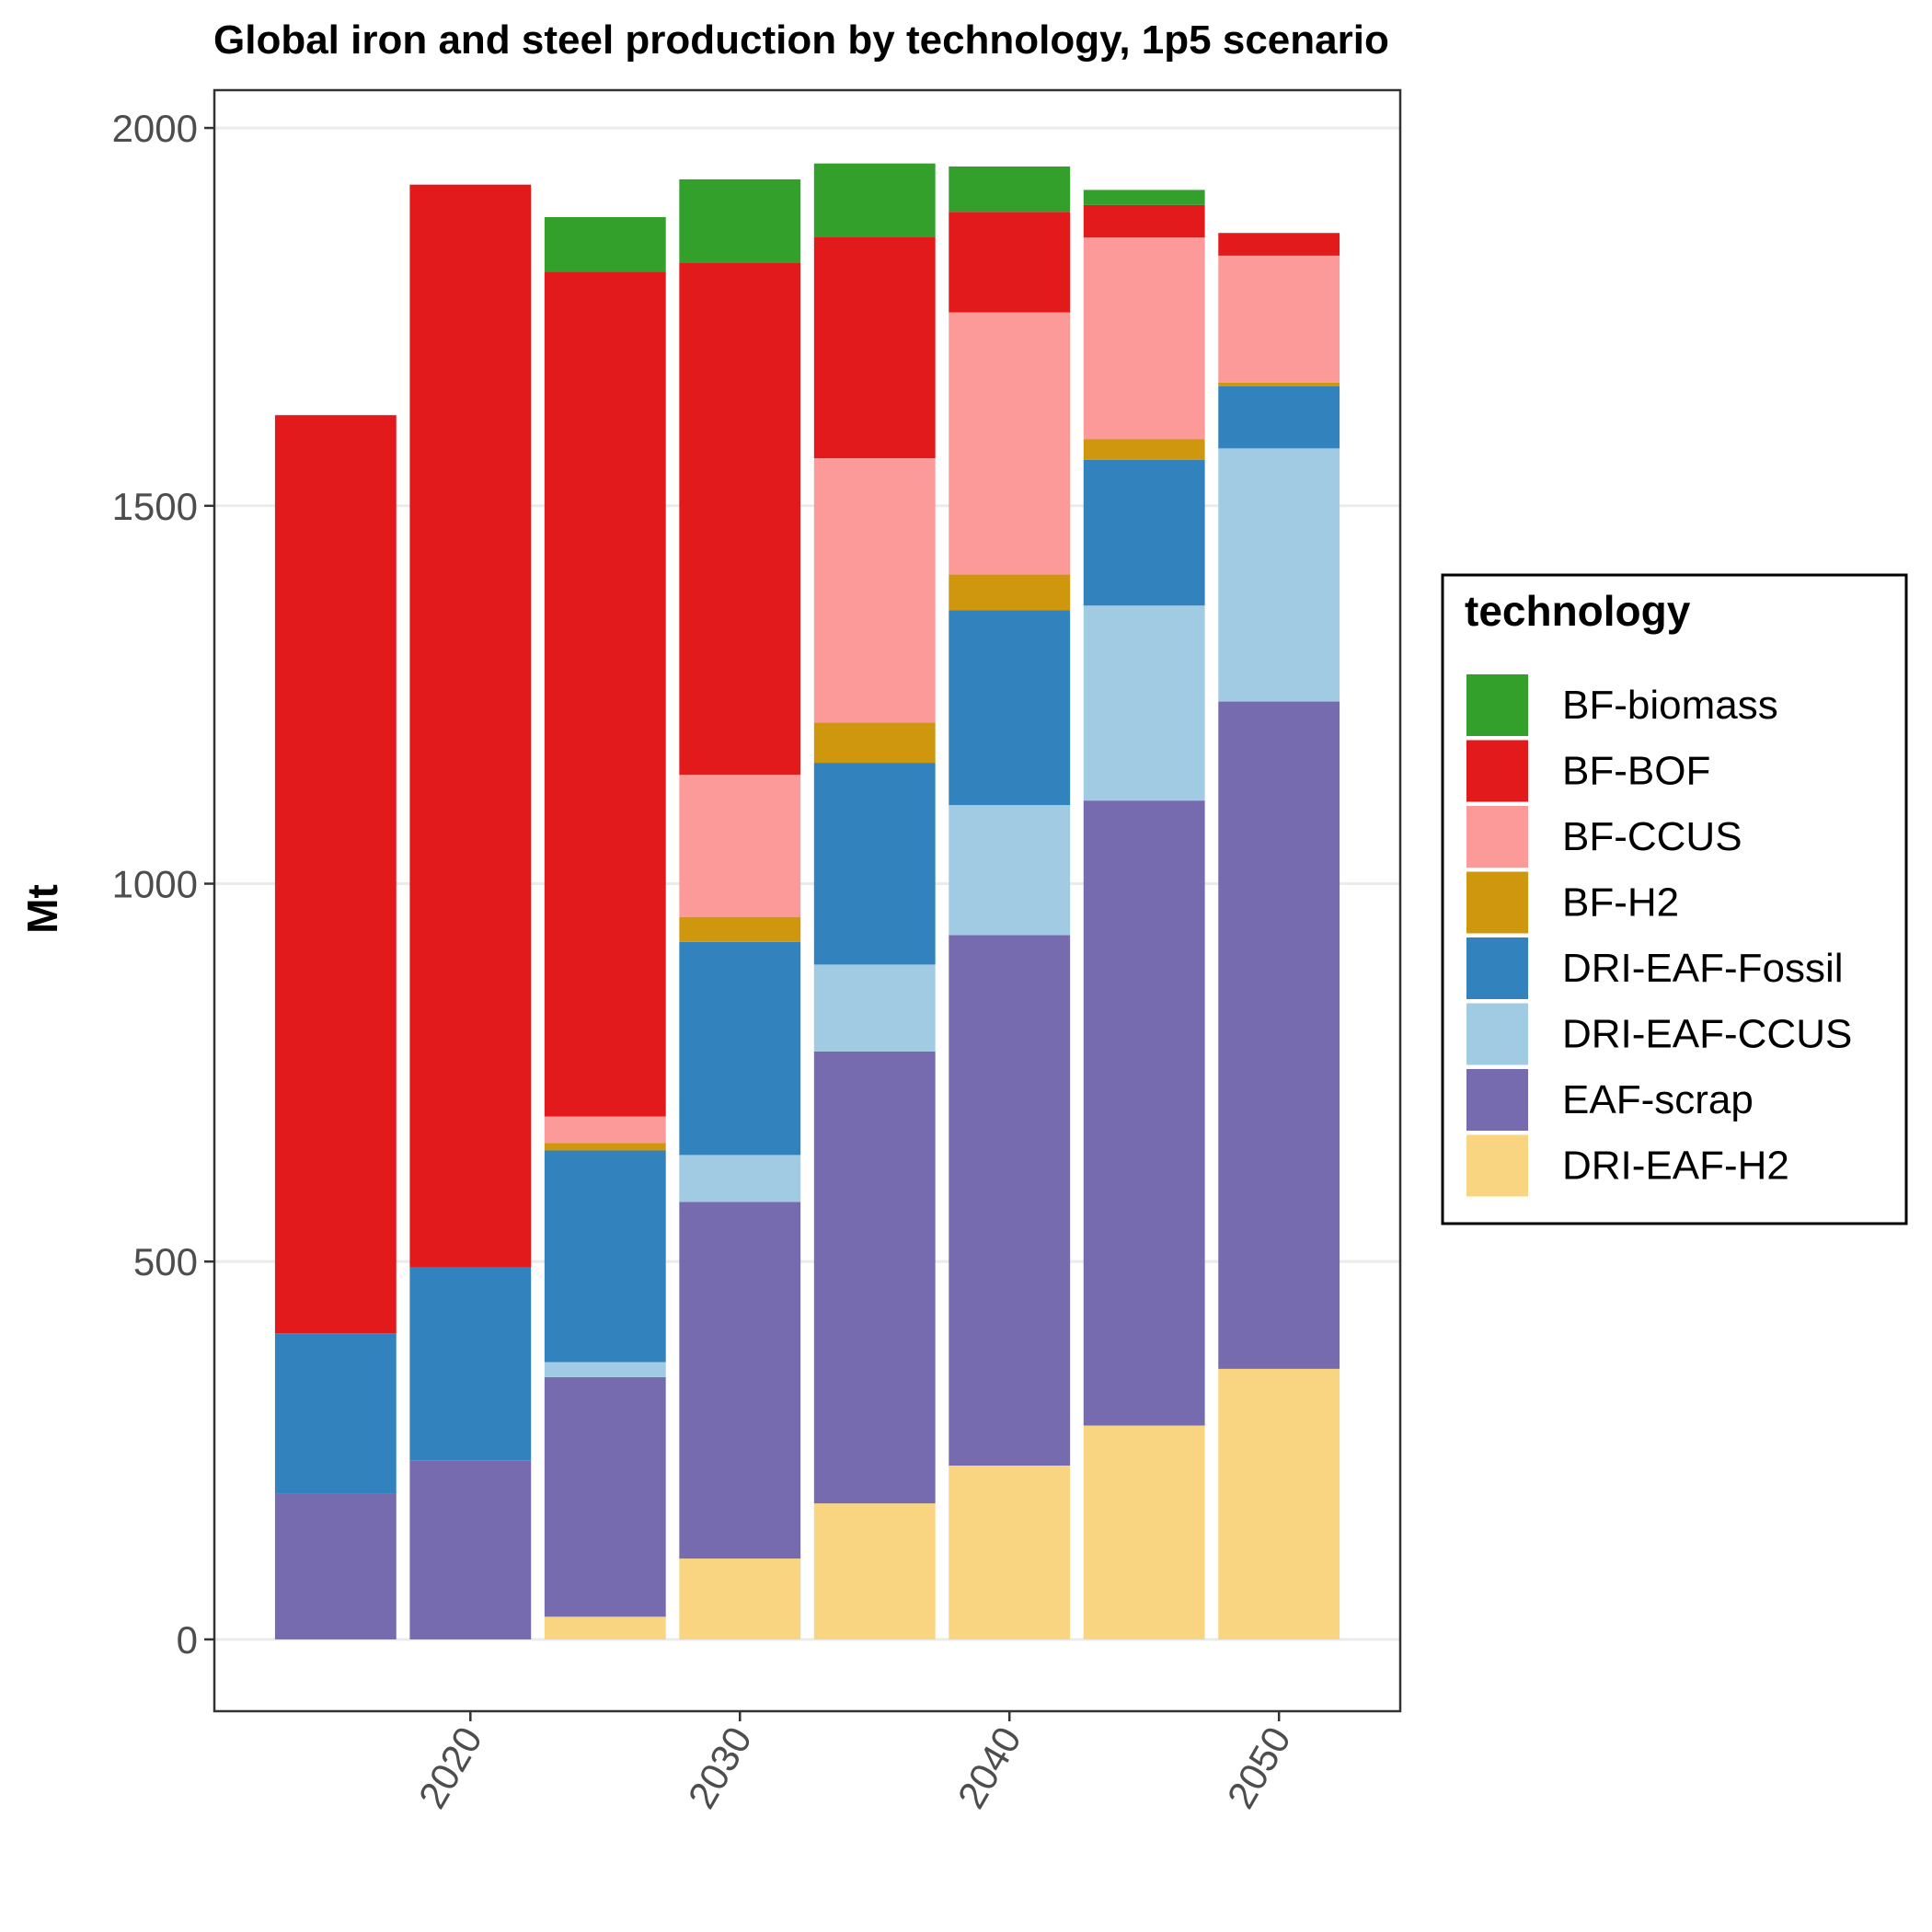  Describe the element at coordinates (1010, 870) in the screenshot. I see `bar-dri-eaf-ccus-2040` at that location.